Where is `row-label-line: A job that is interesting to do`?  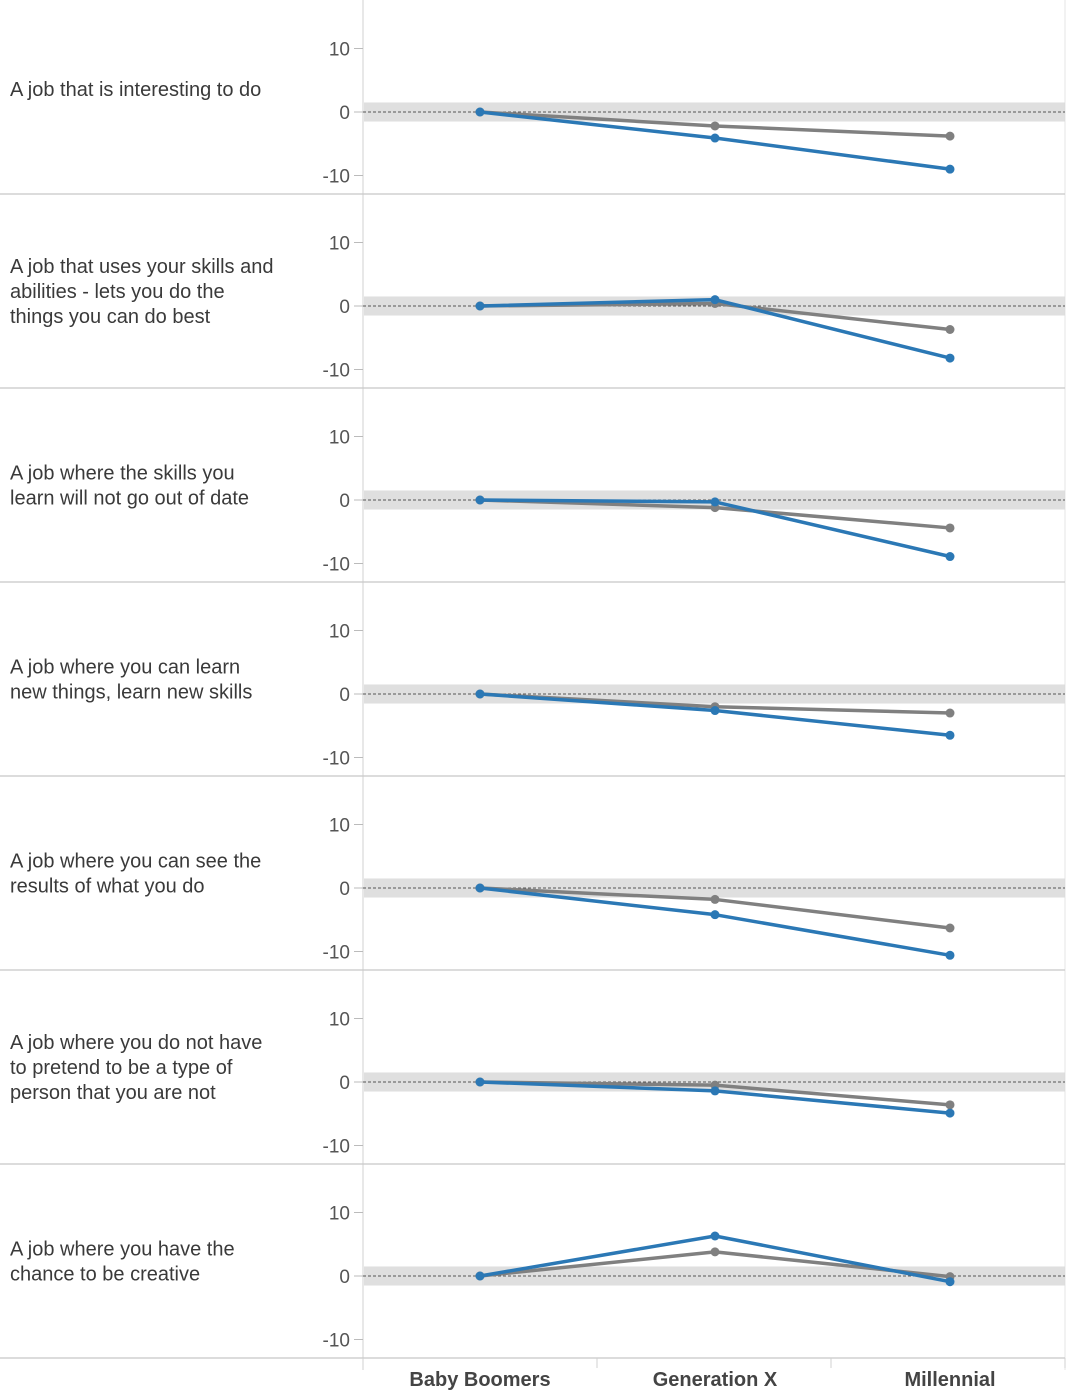
row-label-line: A job that is interesting to do is located at coordinates (135, 90).